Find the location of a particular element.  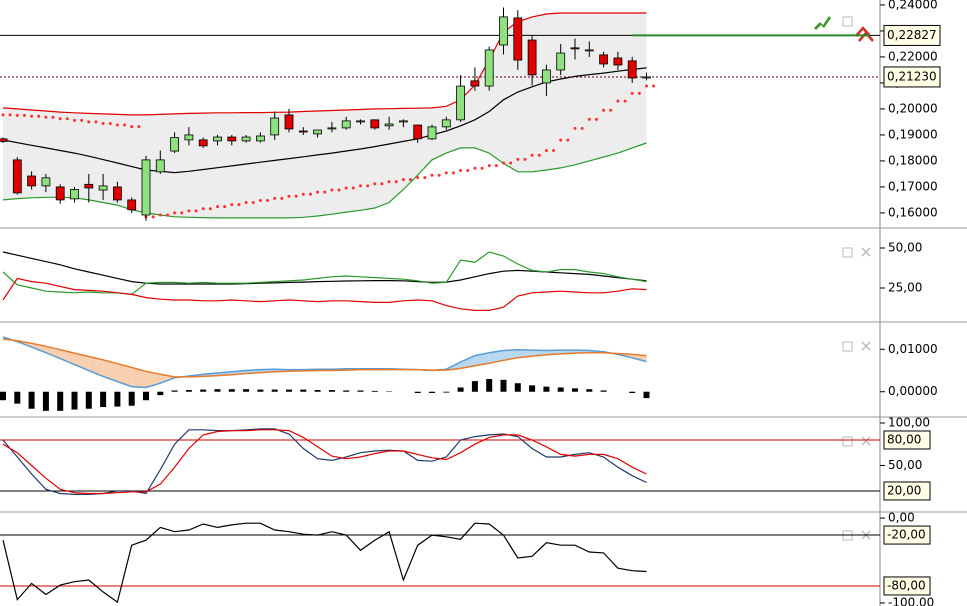

y-tick-label: 0,19000 is located at coordinates (913, 134).